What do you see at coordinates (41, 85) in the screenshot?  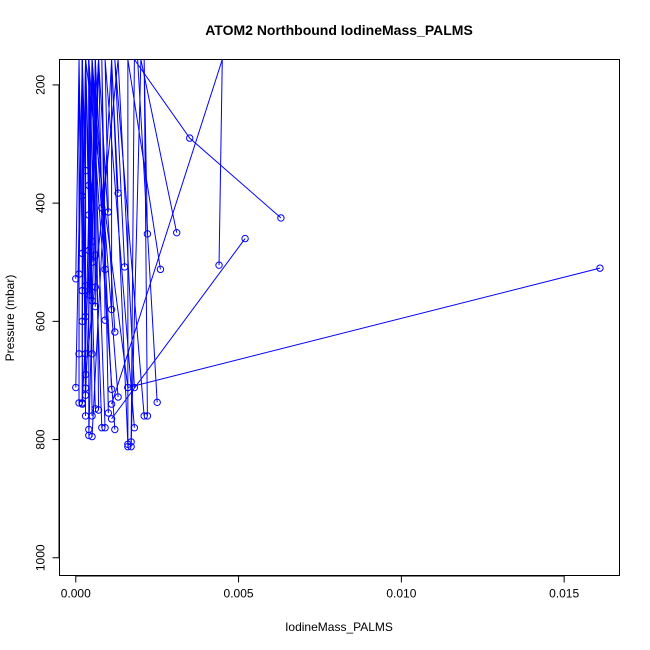 I see `y-tick-label: 200` at bounding box center [41, 85].